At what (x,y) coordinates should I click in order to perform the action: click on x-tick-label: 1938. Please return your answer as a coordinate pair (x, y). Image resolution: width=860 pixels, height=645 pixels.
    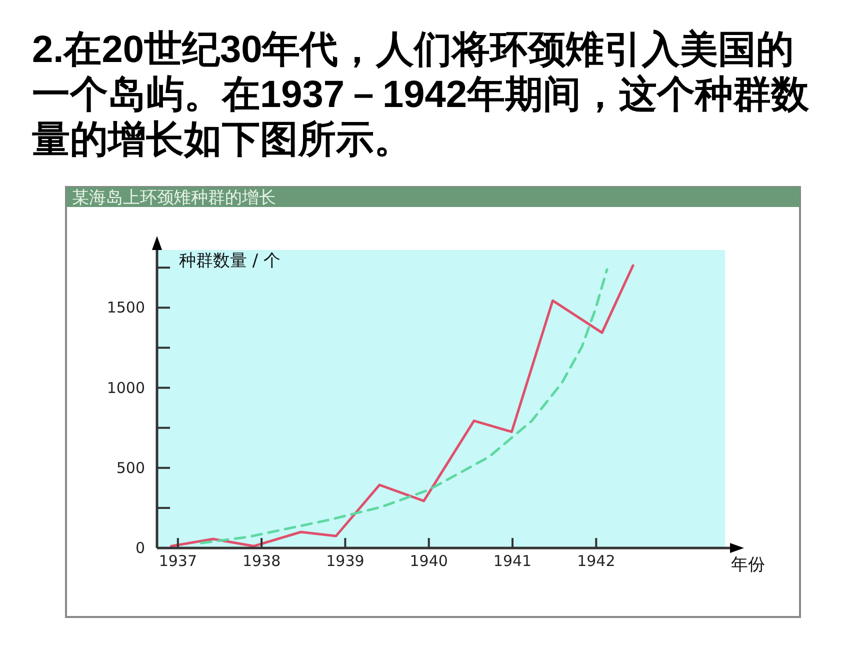
    Looking at the image, I should click on (261, 561).